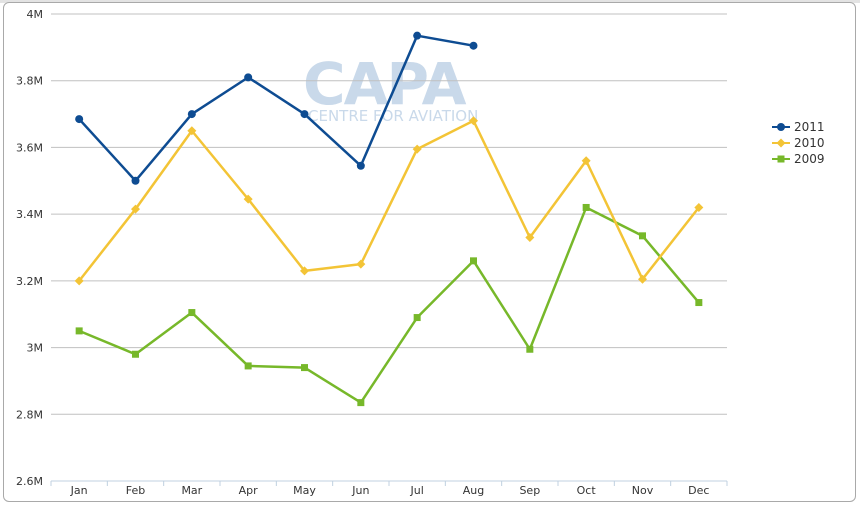 The image size is (860, 506). Describe the element at coordinates (809, 127) in the screenshot. I see `legend-label: 2011` at that location.